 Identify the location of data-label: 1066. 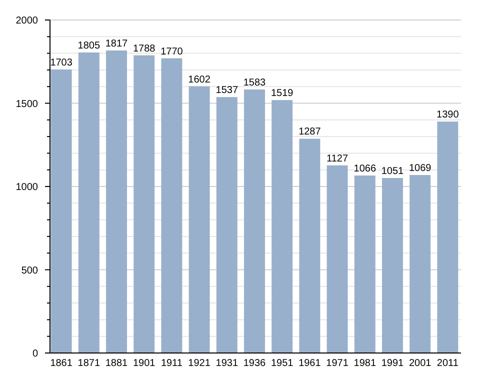
(365, 169).